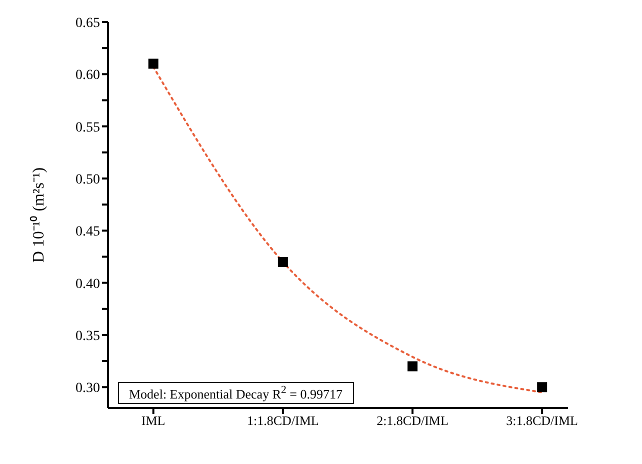 The image size is (642, 464). I want to click on y-tick-label: 0.65, so click(88, 23).